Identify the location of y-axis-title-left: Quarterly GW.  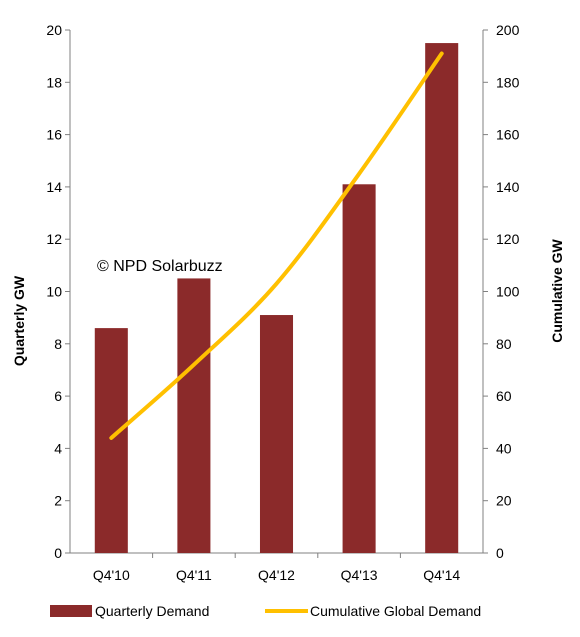
(19, 320).